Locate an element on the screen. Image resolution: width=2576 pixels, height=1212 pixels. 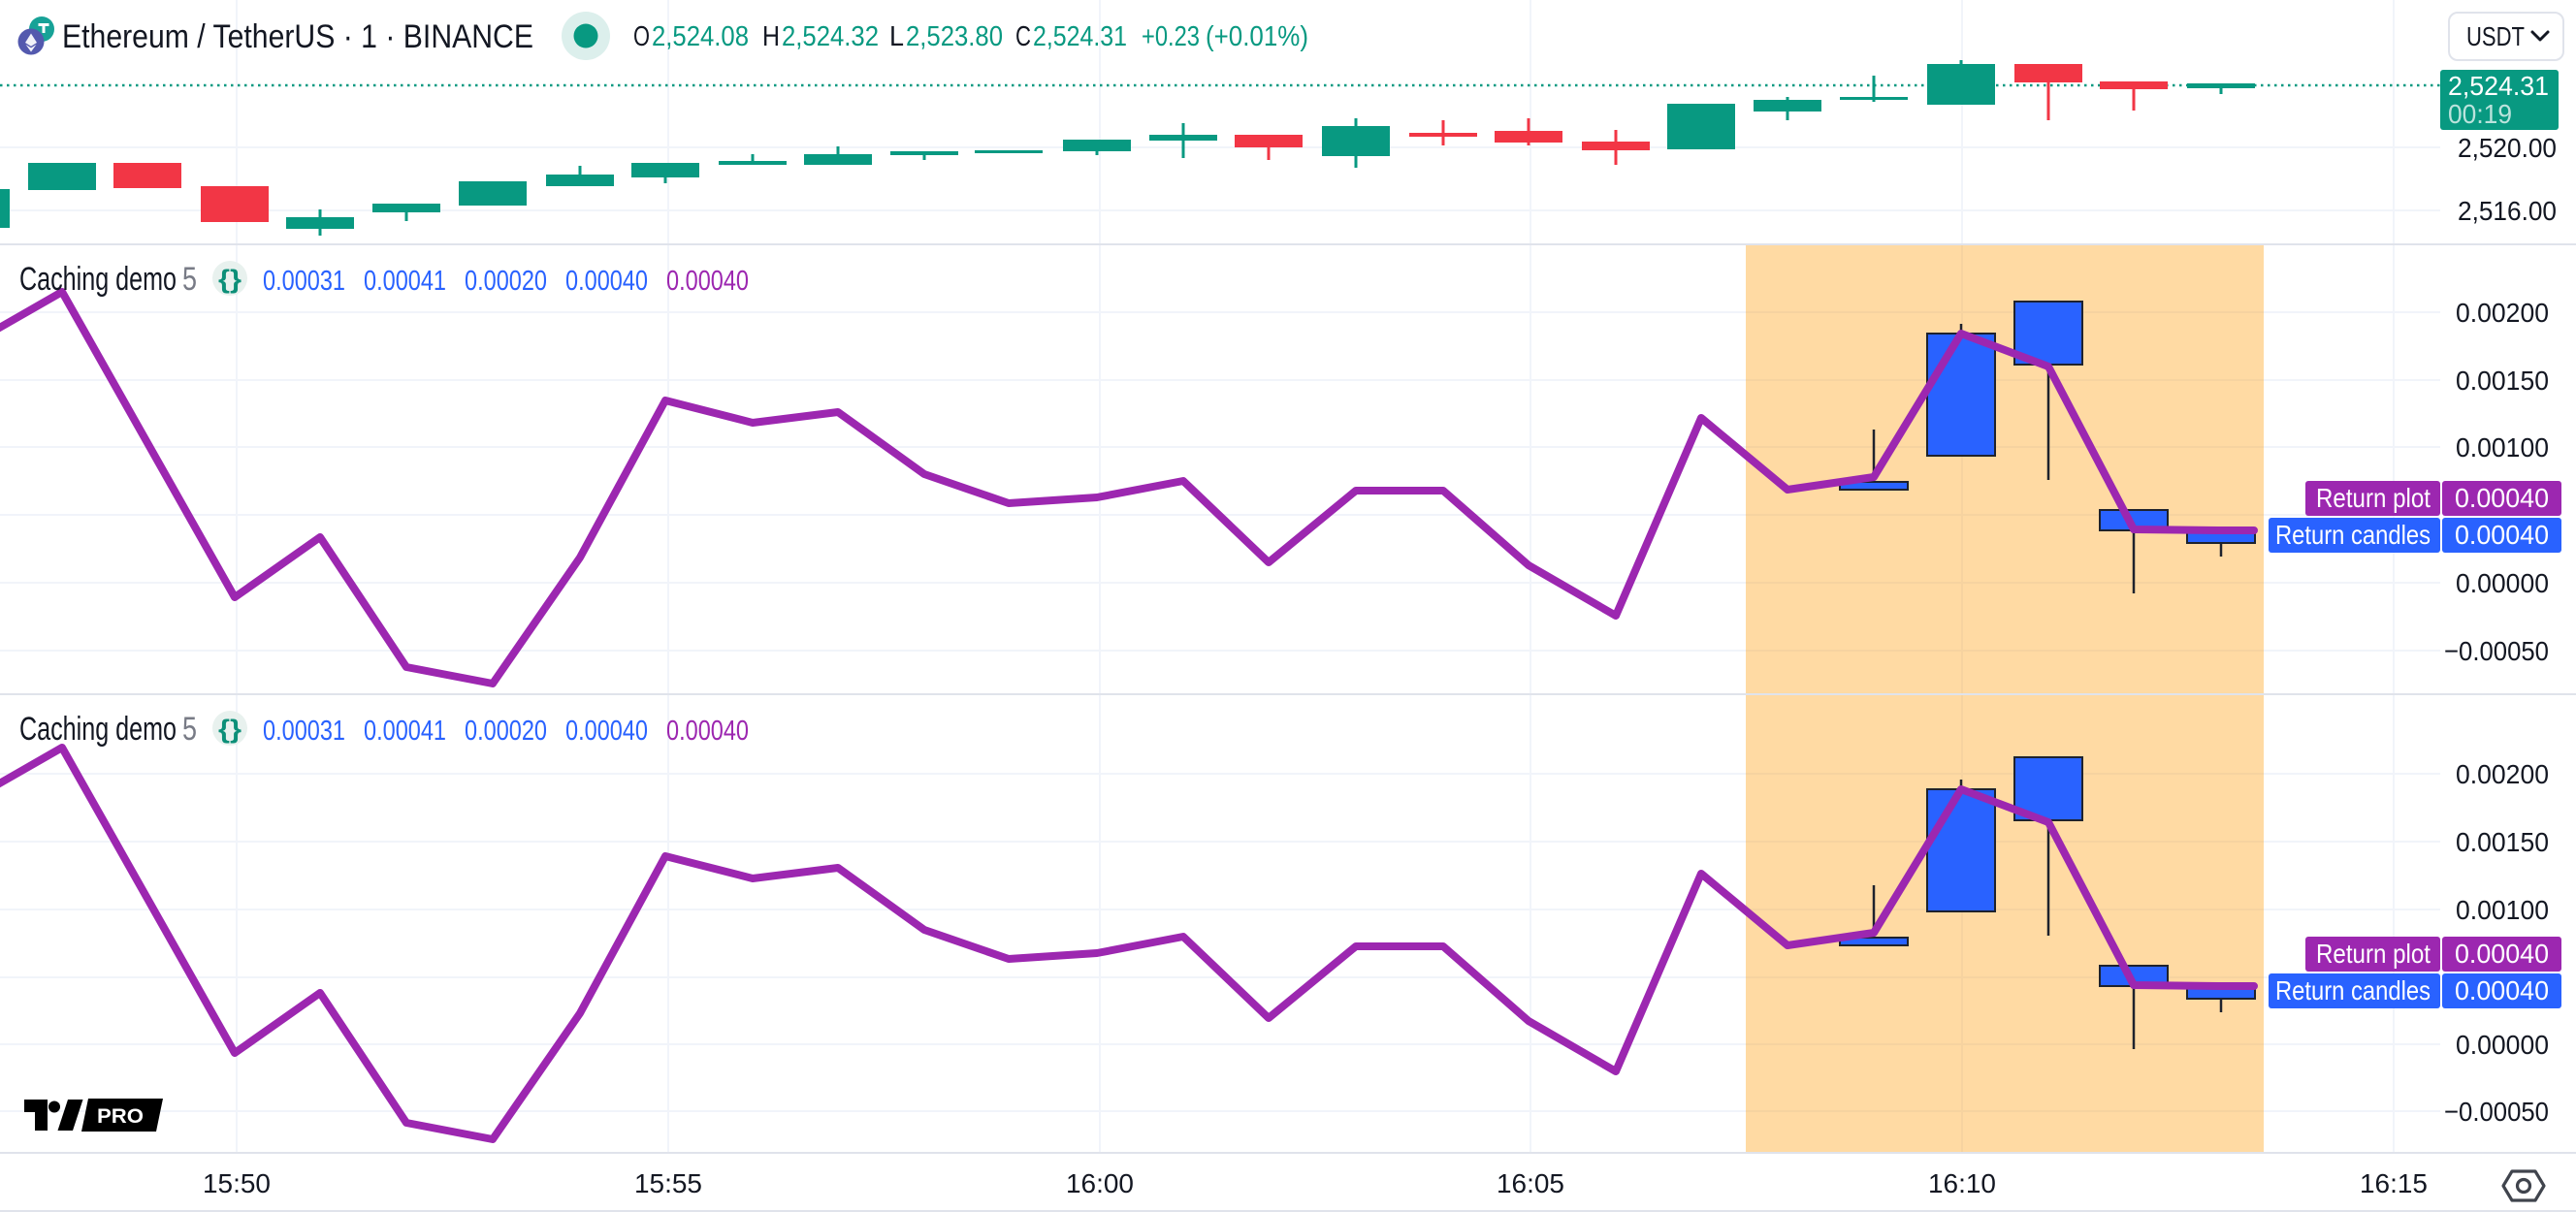
svg-text: 2,523.80 is located at coordinates (954, 36).